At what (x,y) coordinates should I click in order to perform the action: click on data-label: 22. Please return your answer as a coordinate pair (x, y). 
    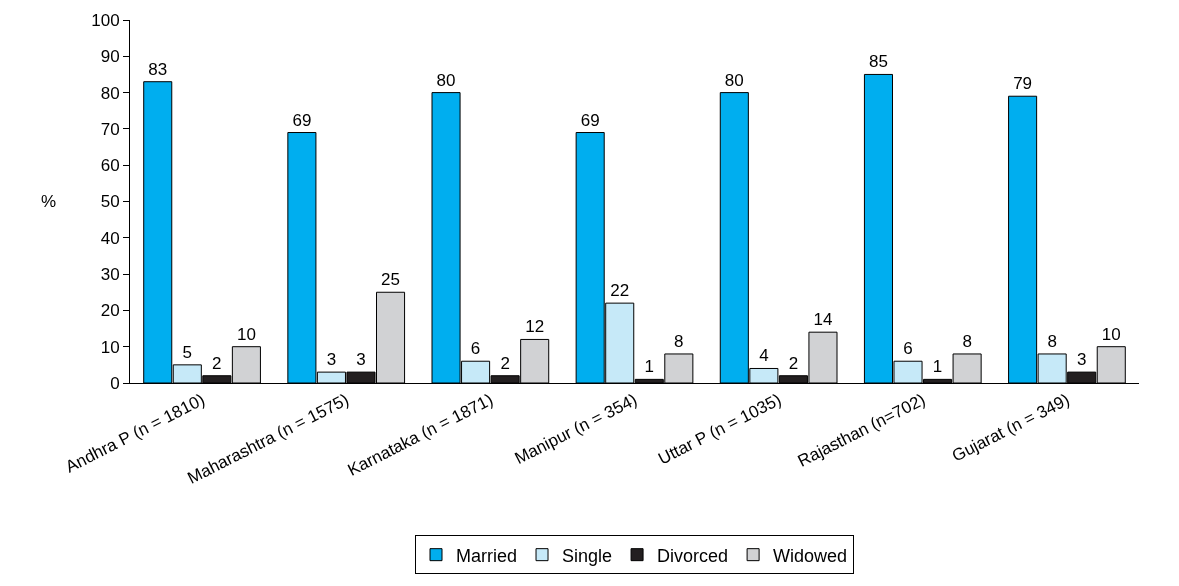
    Looking at the image, I should click on (620, 291).